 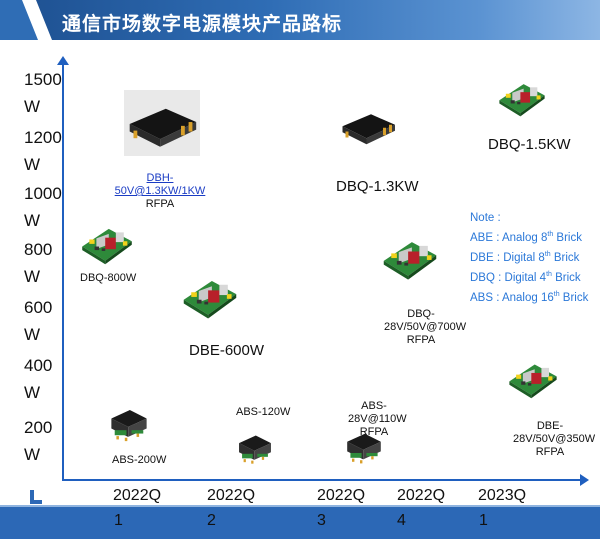 I want to click on note-code: DBQ, so click(x=482, y=278).